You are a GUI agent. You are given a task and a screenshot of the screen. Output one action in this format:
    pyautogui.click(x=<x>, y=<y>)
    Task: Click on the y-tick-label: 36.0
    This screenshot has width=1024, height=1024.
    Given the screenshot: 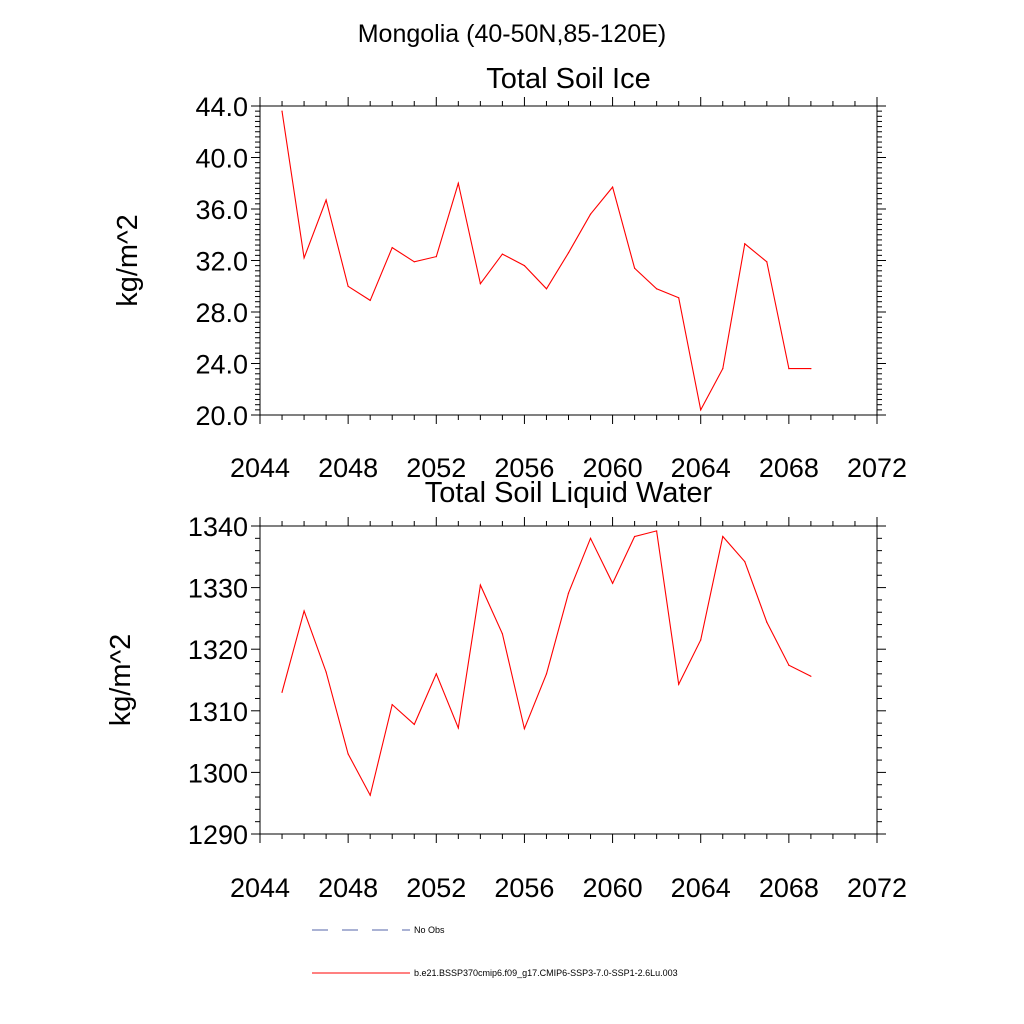 What is the action you would take?
    pyautogui.click(x=221, y=210)
    